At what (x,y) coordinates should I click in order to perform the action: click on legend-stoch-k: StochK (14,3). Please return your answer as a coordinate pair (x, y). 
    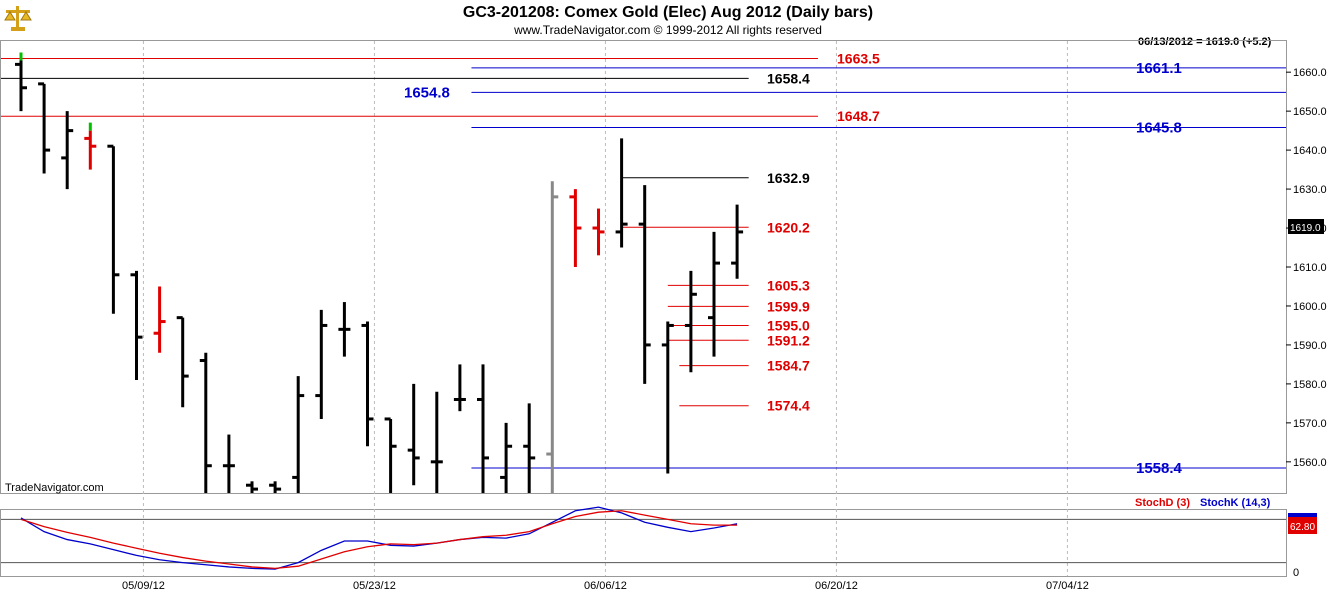
    Looking at the image, I should click on (1235, 503).